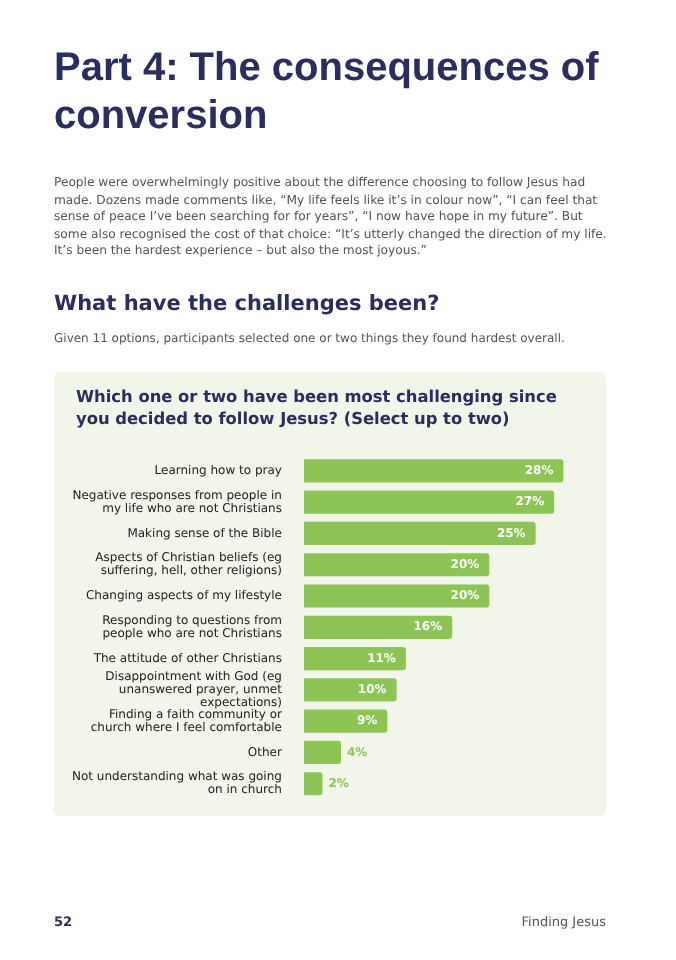  What do you see at coordinates (327, 92) in the screenshot?
I see `text: Part 4: The consequences of conversion` at bounding box center [327, 92].